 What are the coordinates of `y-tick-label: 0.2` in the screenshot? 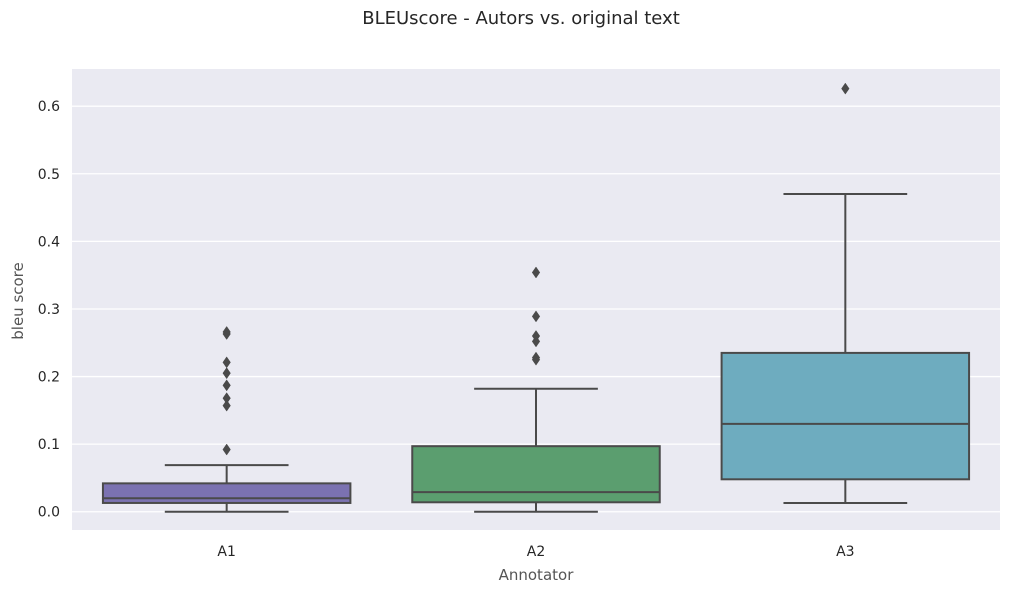 It's located at (49, 378).